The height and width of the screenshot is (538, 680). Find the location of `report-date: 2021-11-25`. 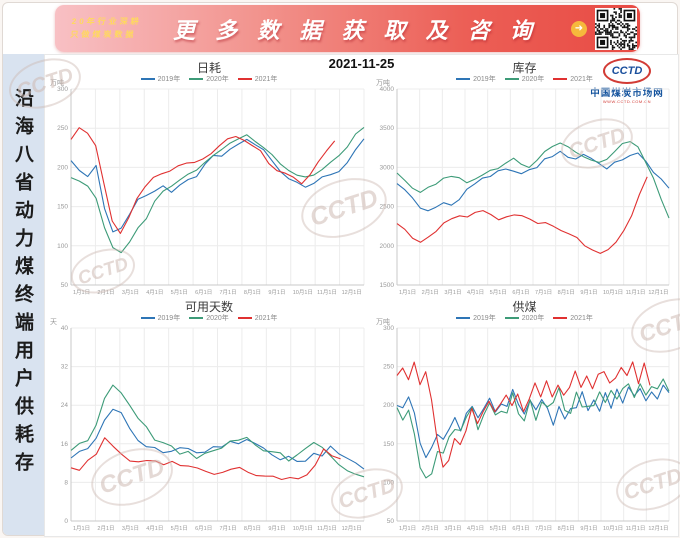

report-date: 2021-11-25 is located at coordinates (361, 63).